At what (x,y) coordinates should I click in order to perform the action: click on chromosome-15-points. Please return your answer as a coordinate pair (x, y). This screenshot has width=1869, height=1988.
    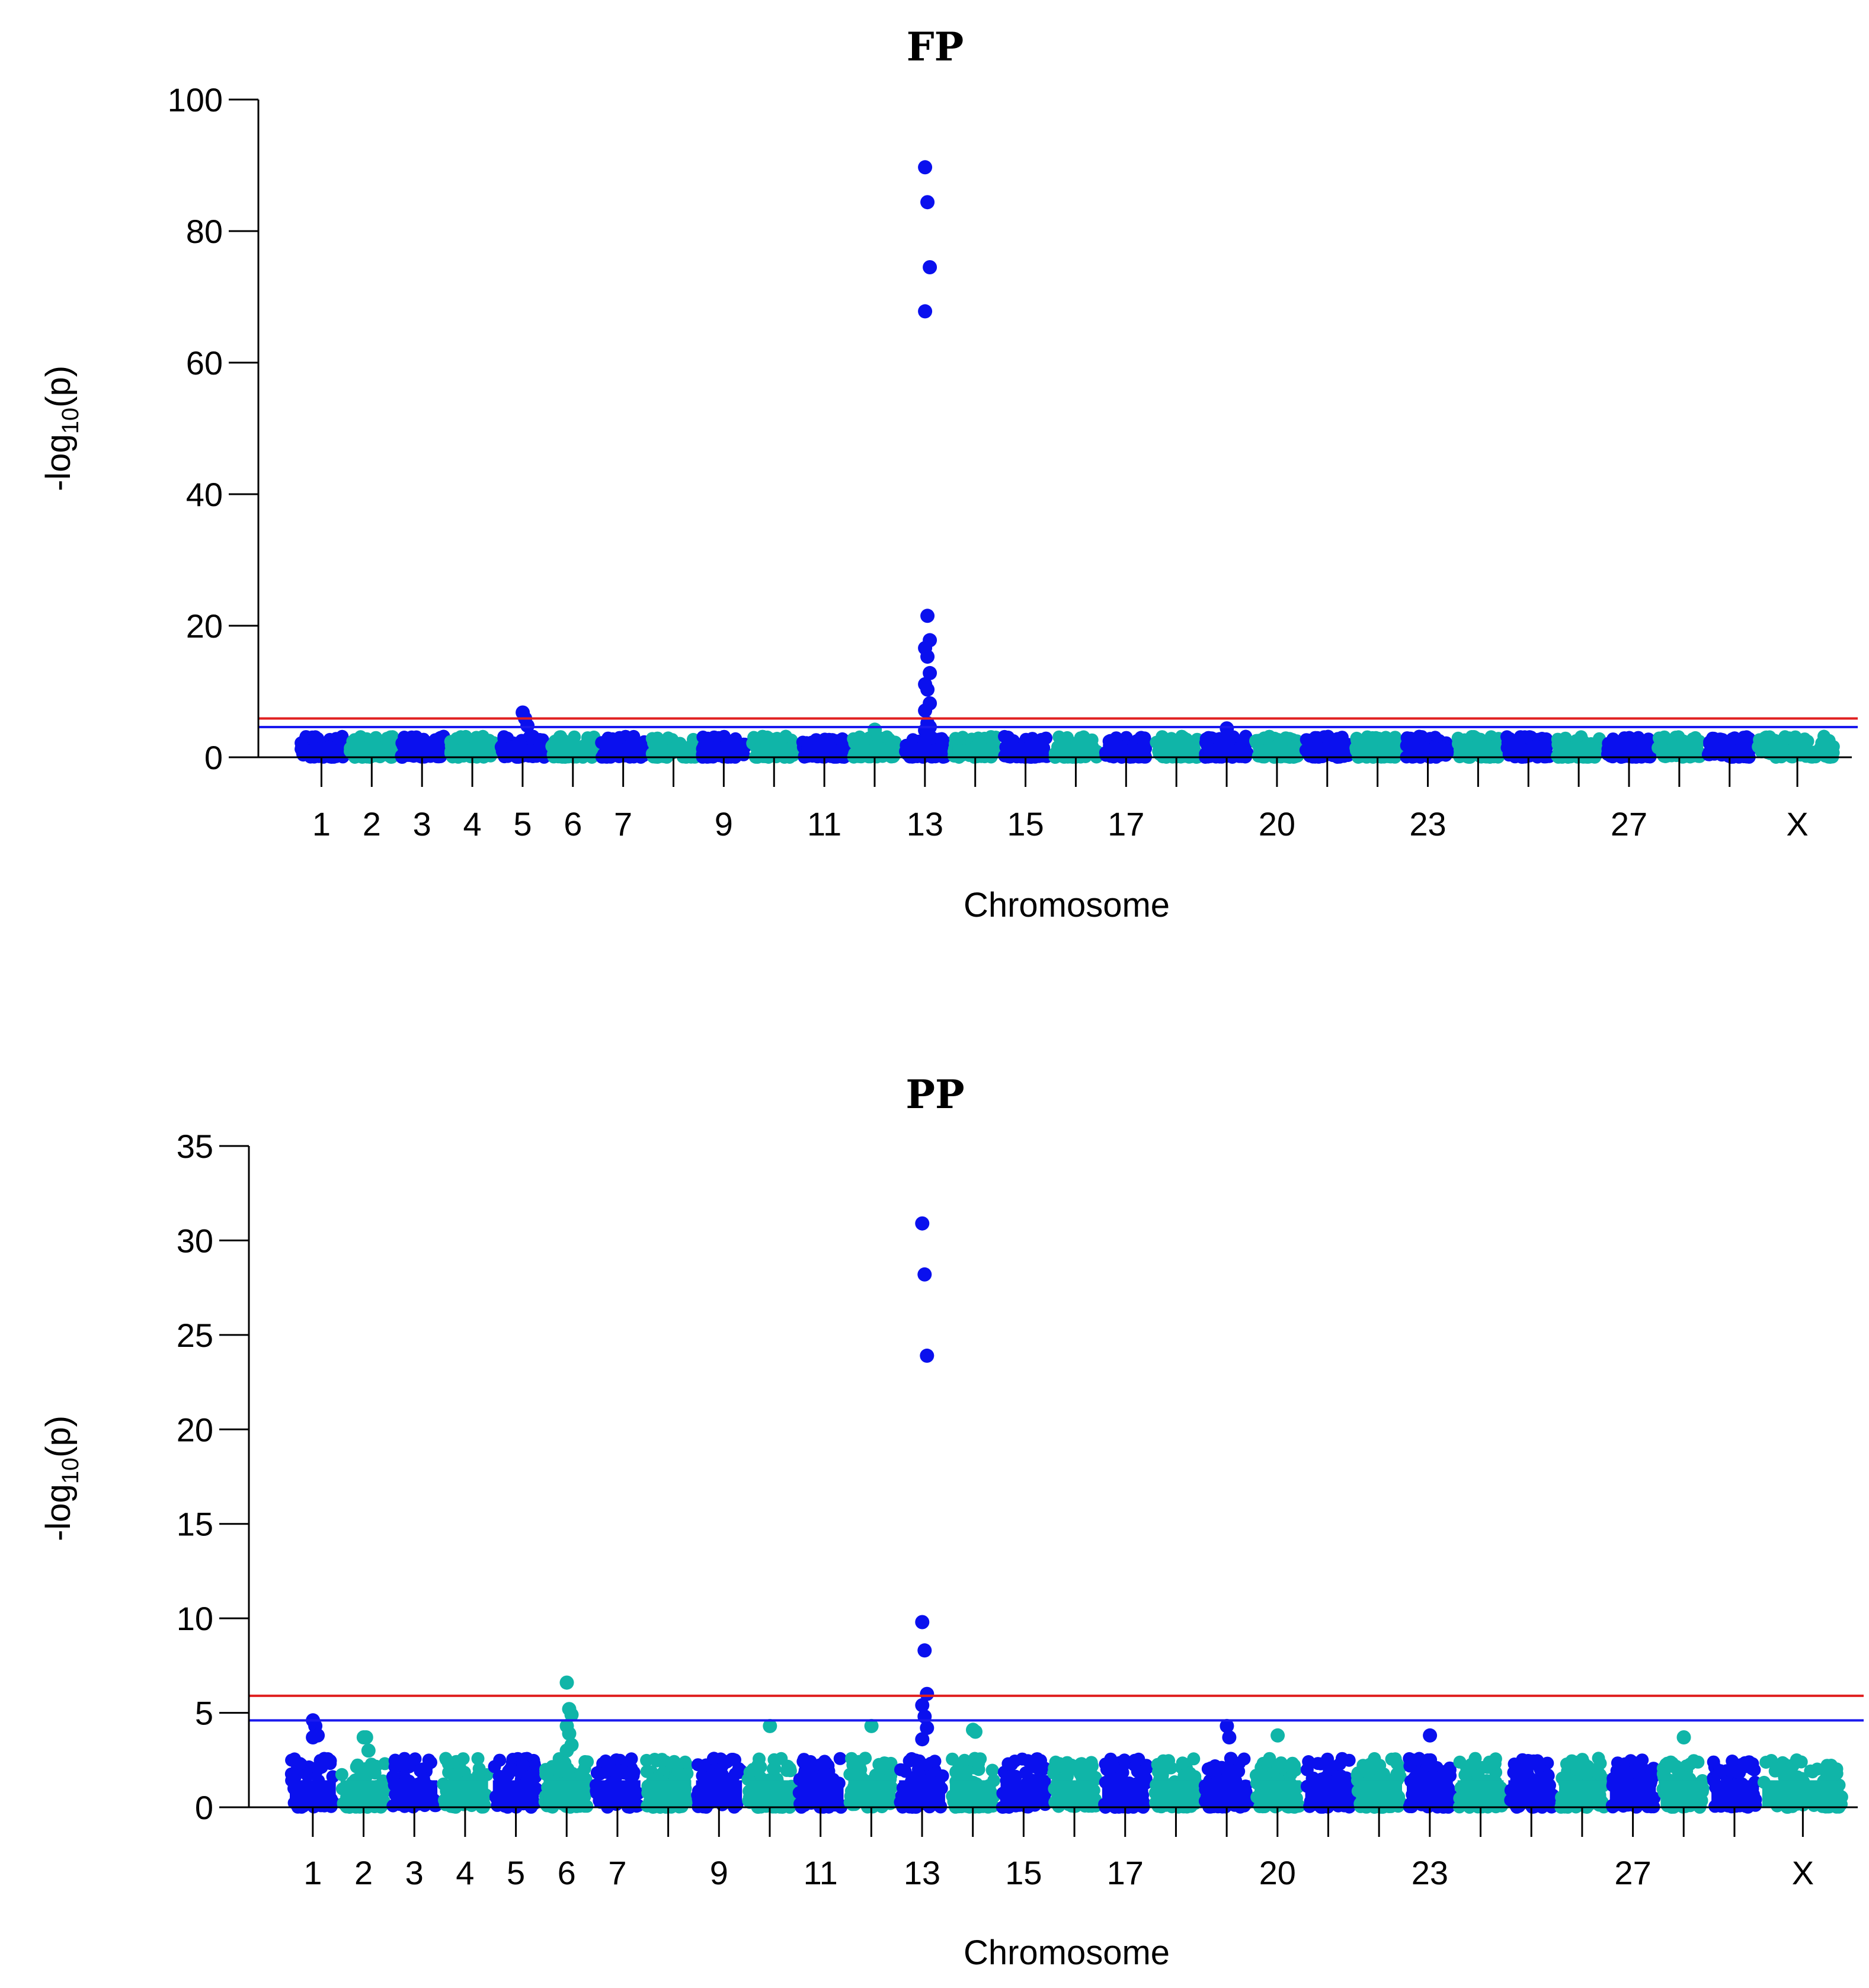
    Looking at the image, I should click on (1024, 1783).